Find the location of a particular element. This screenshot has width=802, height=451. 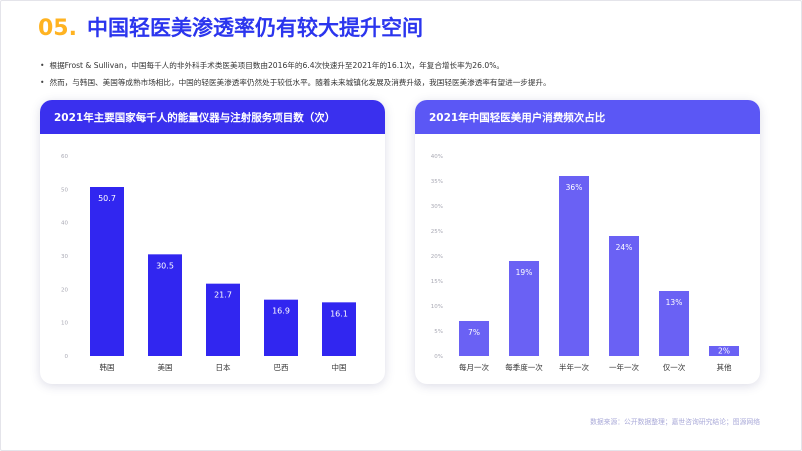

chart-title: 2021年中国轻医美用户消费频次占比 is located at coordinates (587, 117).